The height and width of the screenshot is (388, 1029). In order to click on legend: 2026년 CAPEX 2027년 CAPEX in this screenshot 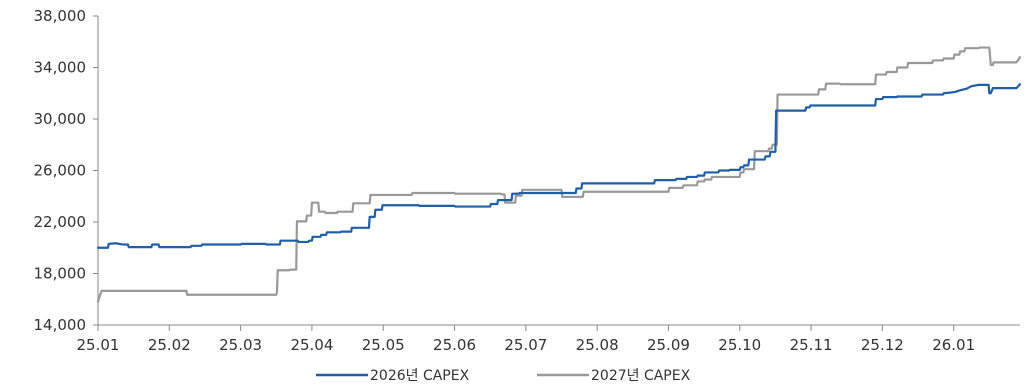, I will do `click(503, 376)`.